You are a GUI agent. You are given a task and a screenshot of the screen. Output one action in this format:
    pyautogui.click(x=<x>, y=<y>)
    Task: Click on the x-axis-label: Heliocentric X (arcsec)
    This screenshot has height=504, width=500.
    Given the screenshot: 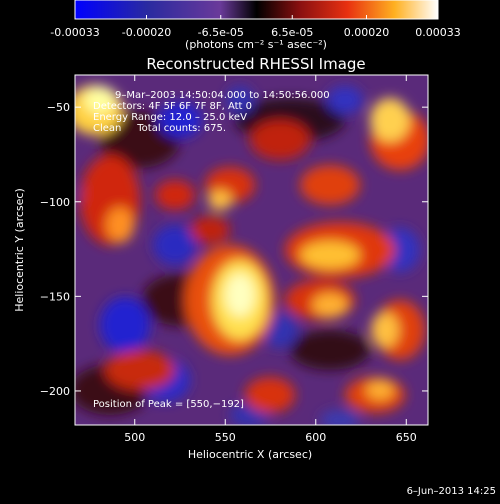 What is the action you would take?
    pyautogui.click(x=250, y=454)
    